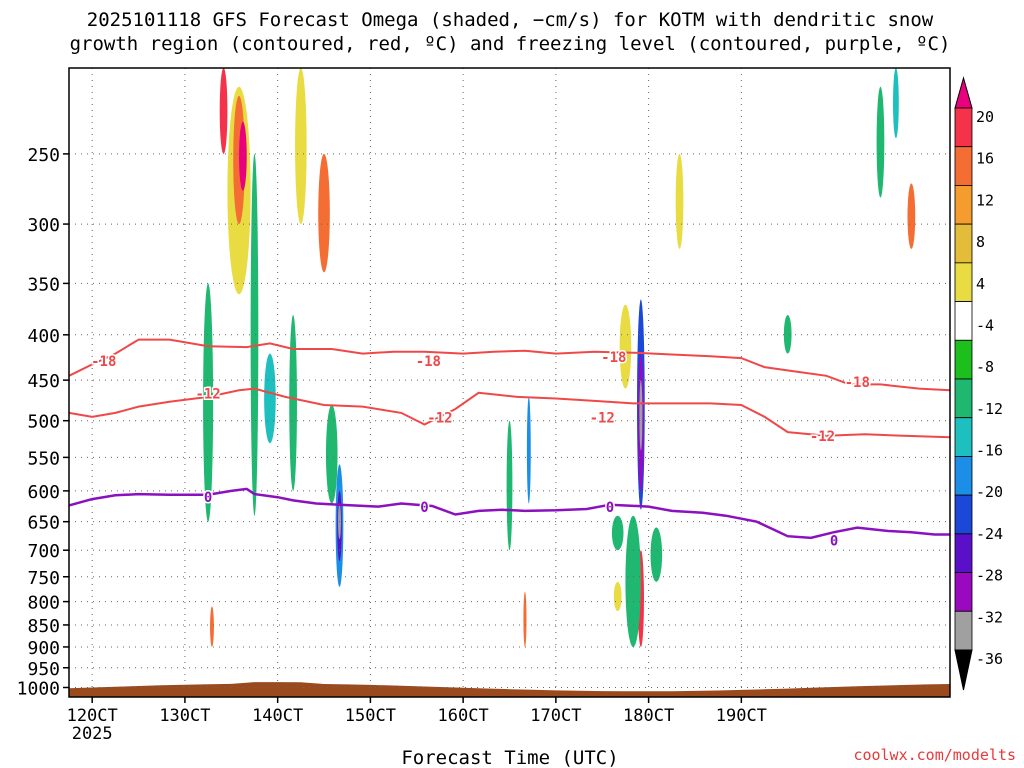 The width and height of the screenshot is (1024, 768). I want to click on colorbar-top-arrow, so click(963, 92).